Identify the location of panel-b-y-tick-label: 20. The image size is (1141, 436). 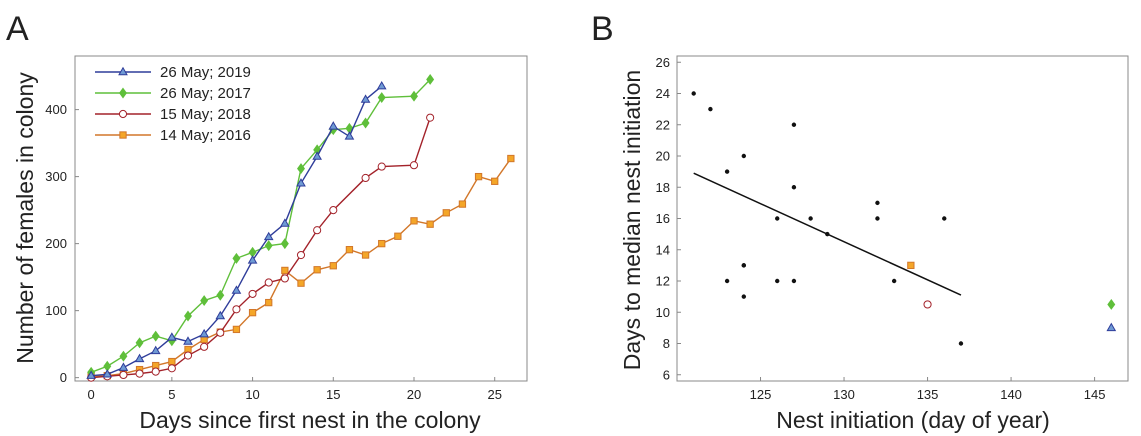
(663, 156).